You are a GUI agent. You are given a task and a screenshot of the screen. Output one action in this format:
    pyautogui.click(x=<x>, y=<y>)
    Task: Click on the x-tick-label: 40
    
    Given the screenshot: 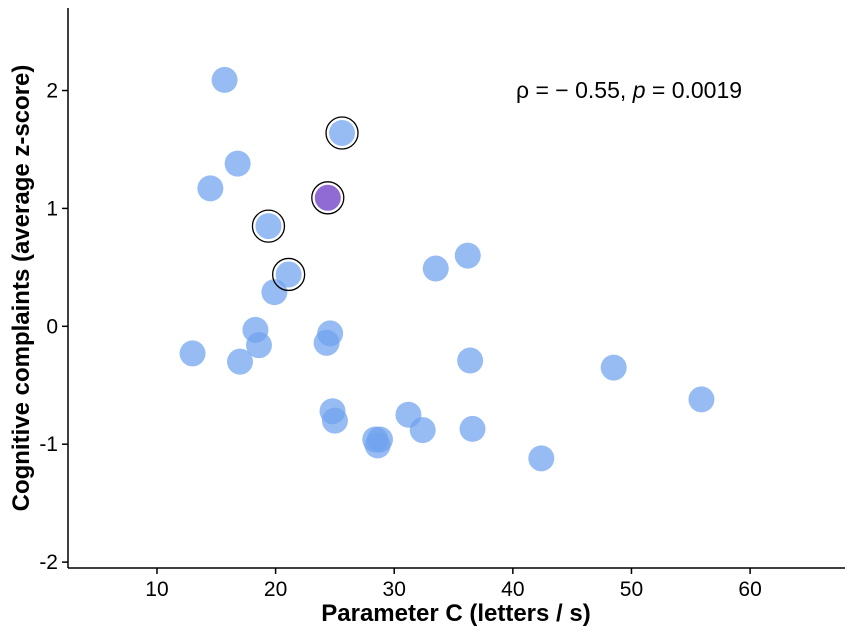 What is the action you would take?
    pyautogui.click(x=512, y=589)
    